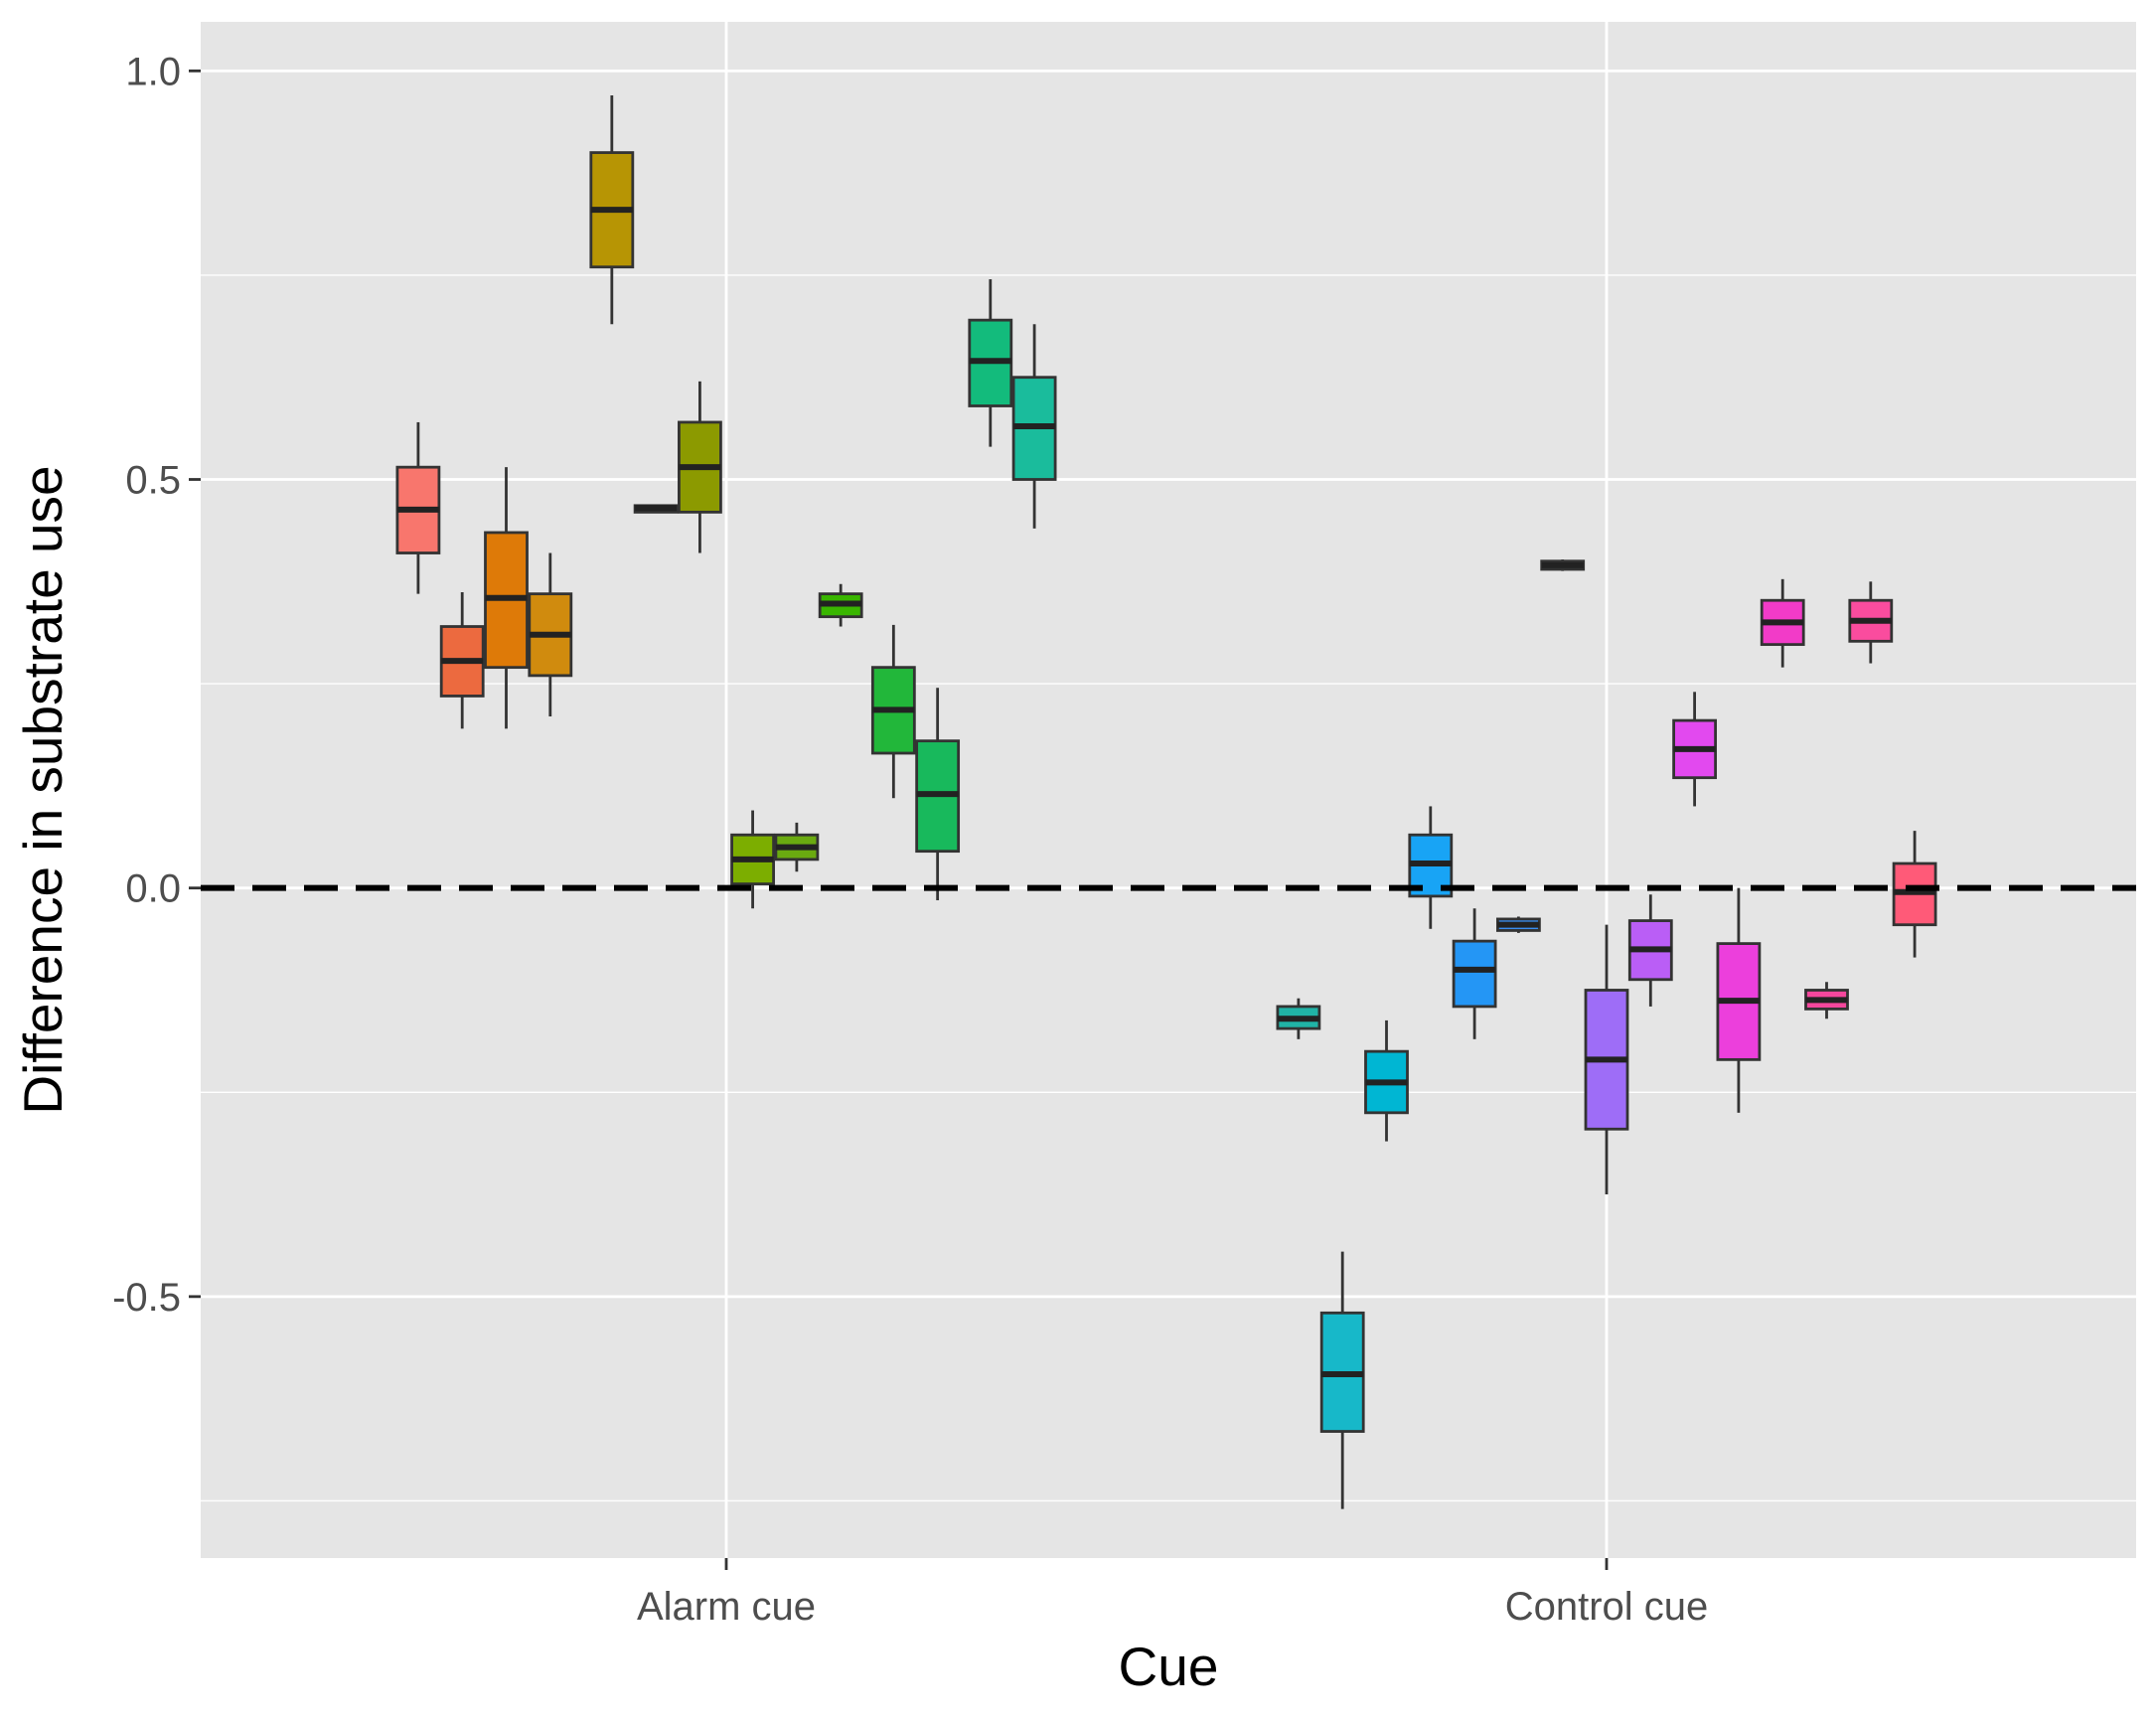  I want to click on x-tick-label: Control cue, so click(1607, 1607).